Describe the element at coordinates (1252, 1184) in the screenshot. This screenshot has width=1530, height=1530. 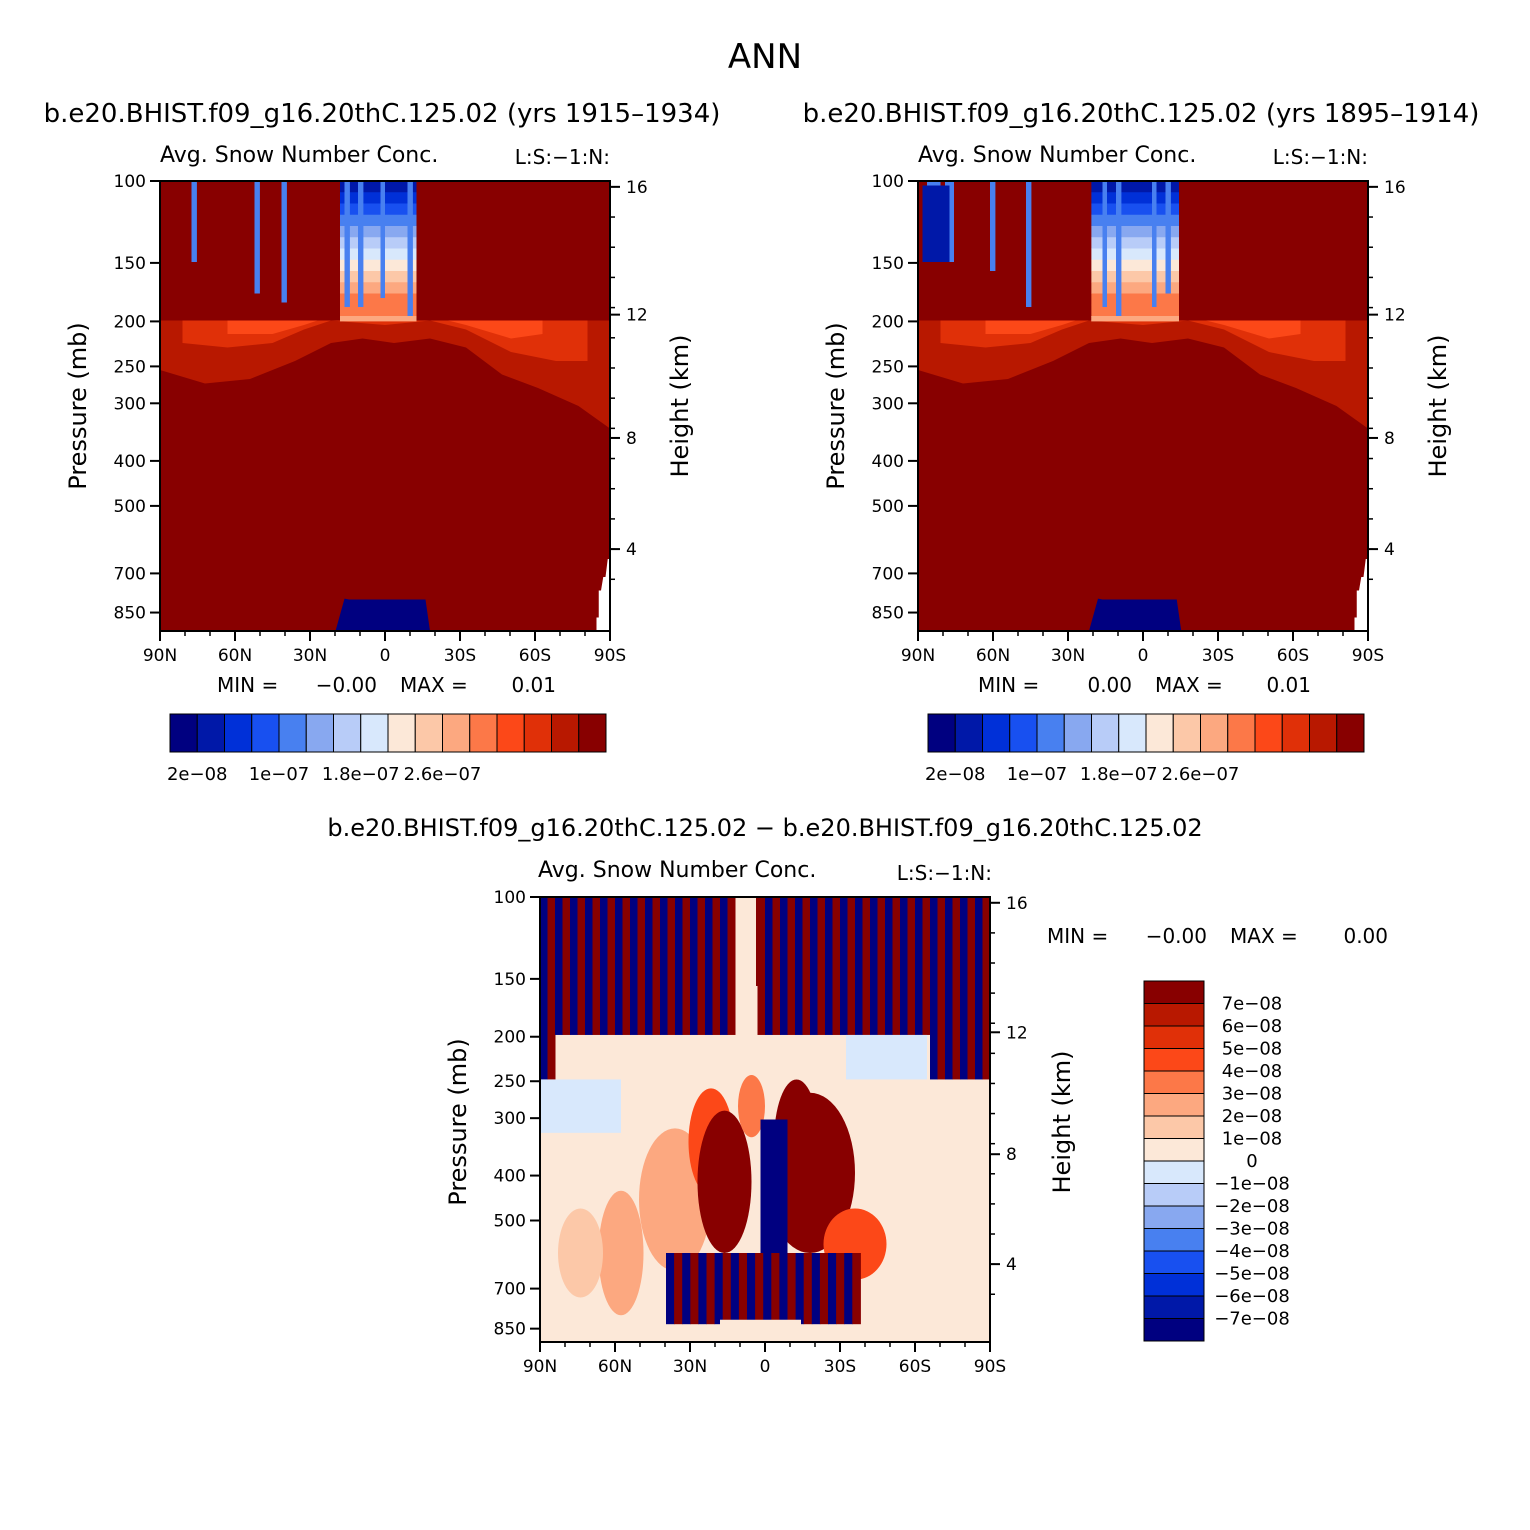
I see `colorbar-label: −1e−08` at that location.